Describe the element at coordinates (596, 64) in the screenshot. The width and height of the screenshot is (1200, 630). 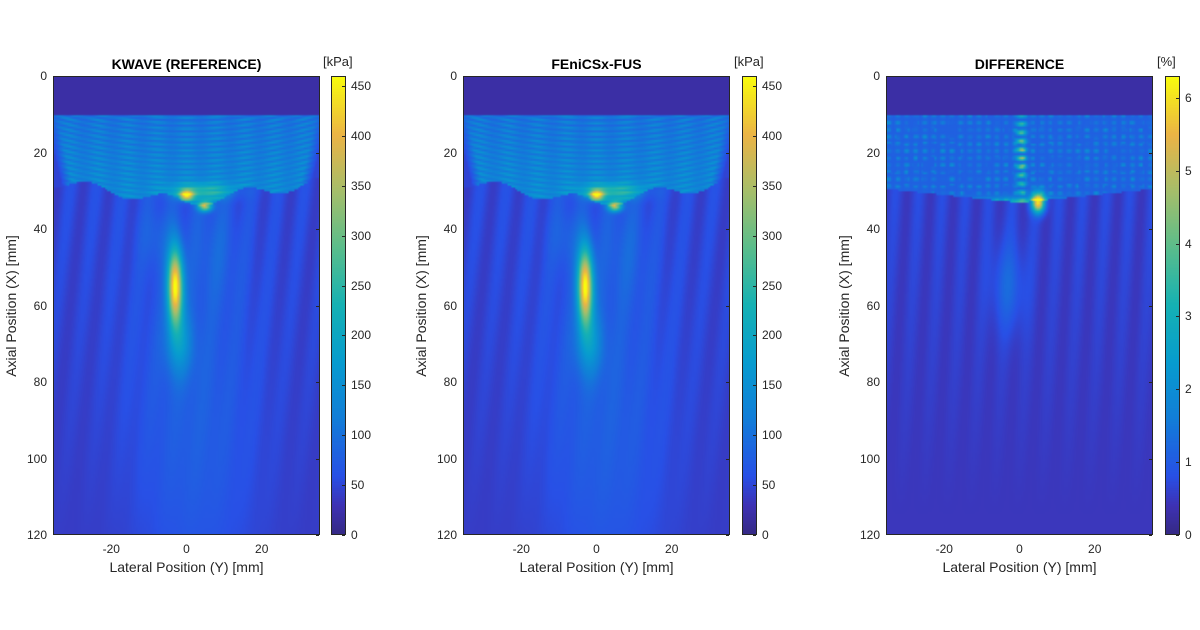
I see `chart-title: FEniCSx-FUS` at that location.